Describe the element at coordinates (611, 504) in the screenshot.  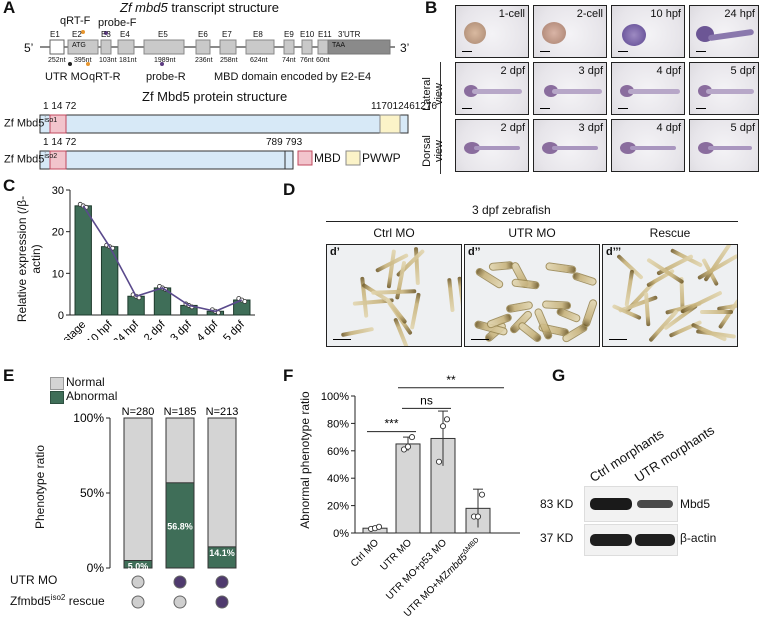
I see `g-band-ctrl-mbd5` at that location.